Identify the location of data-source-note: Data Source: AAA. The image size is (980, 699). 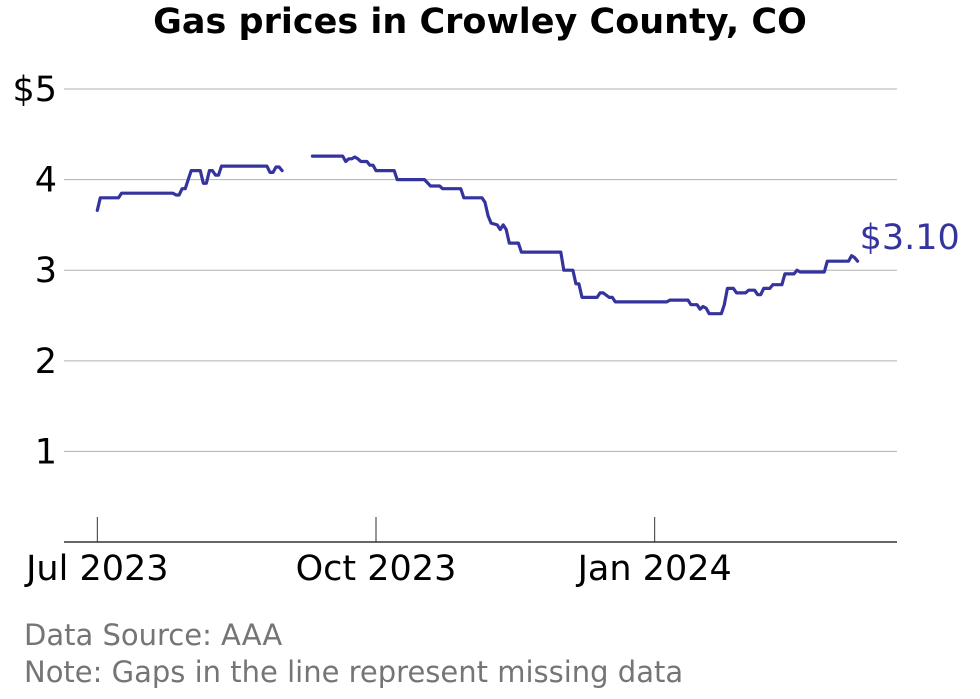
(153, 635).